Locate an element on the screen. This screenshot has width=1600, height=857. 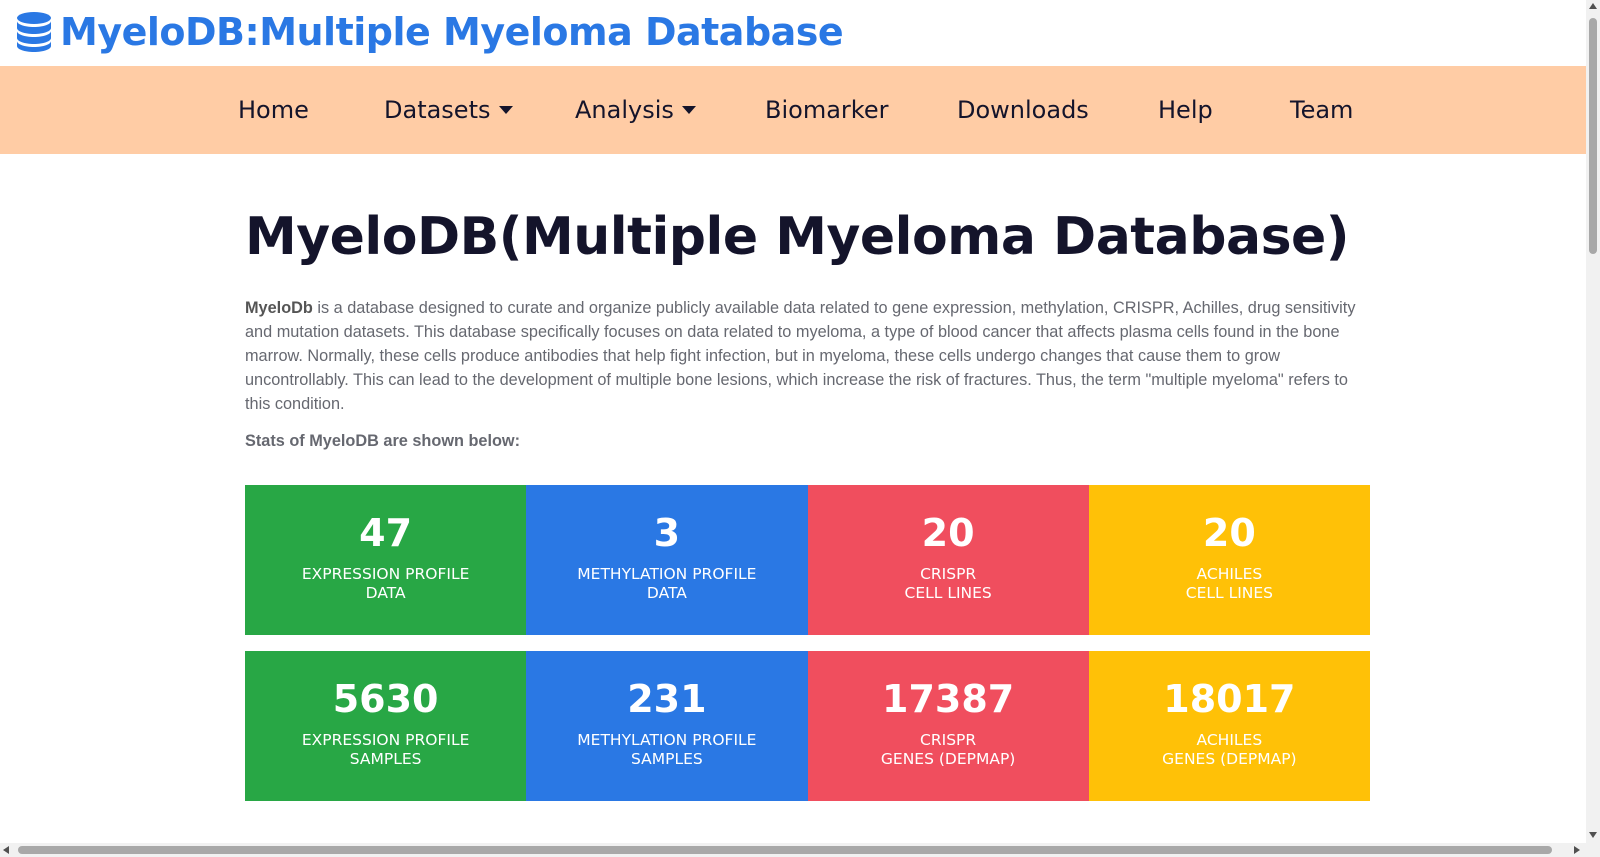
nav-datasets: Datasets is located at coordinates (448, 110).